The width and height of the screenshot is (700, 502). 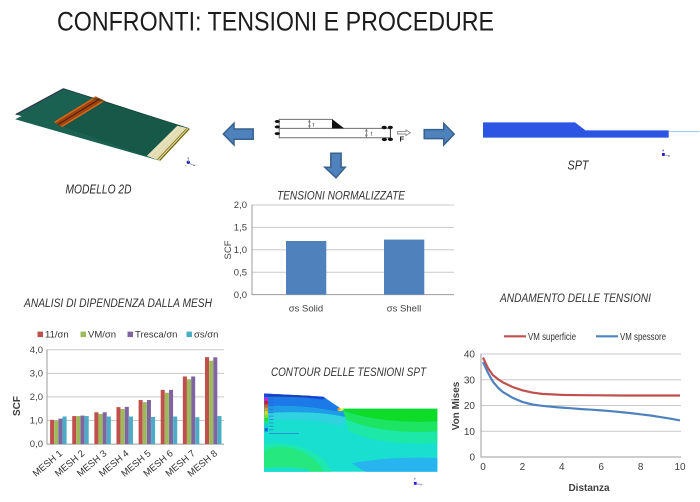 What do you see at coordinates (206, 334) in the screenshot?
I see `svg-text: σs/σn` at bounding box center [206, 334].